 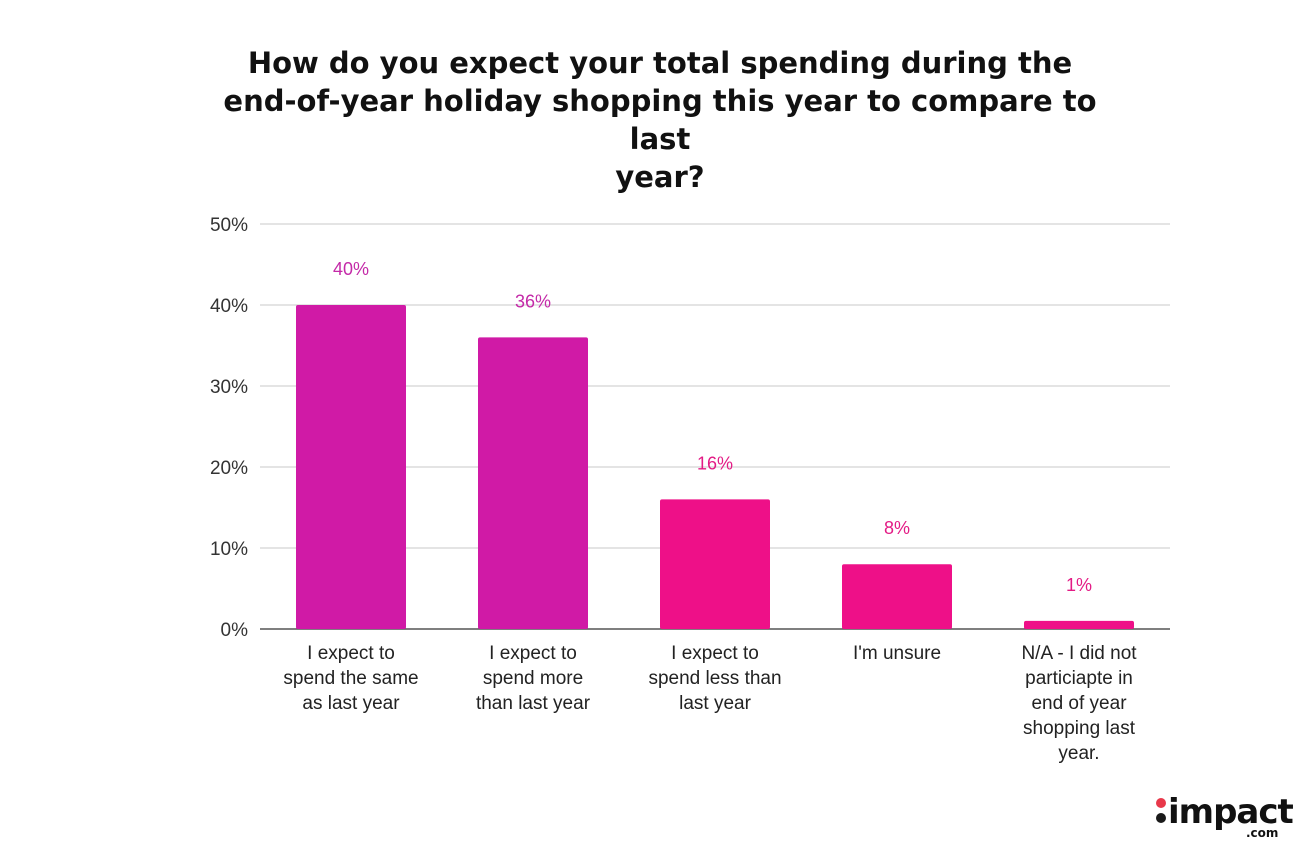 What do you see at coordinates (714, 678) in the screenshot?
I see `x-tick-label: I expect to spend less than last year` at bounding box center [714, 678].